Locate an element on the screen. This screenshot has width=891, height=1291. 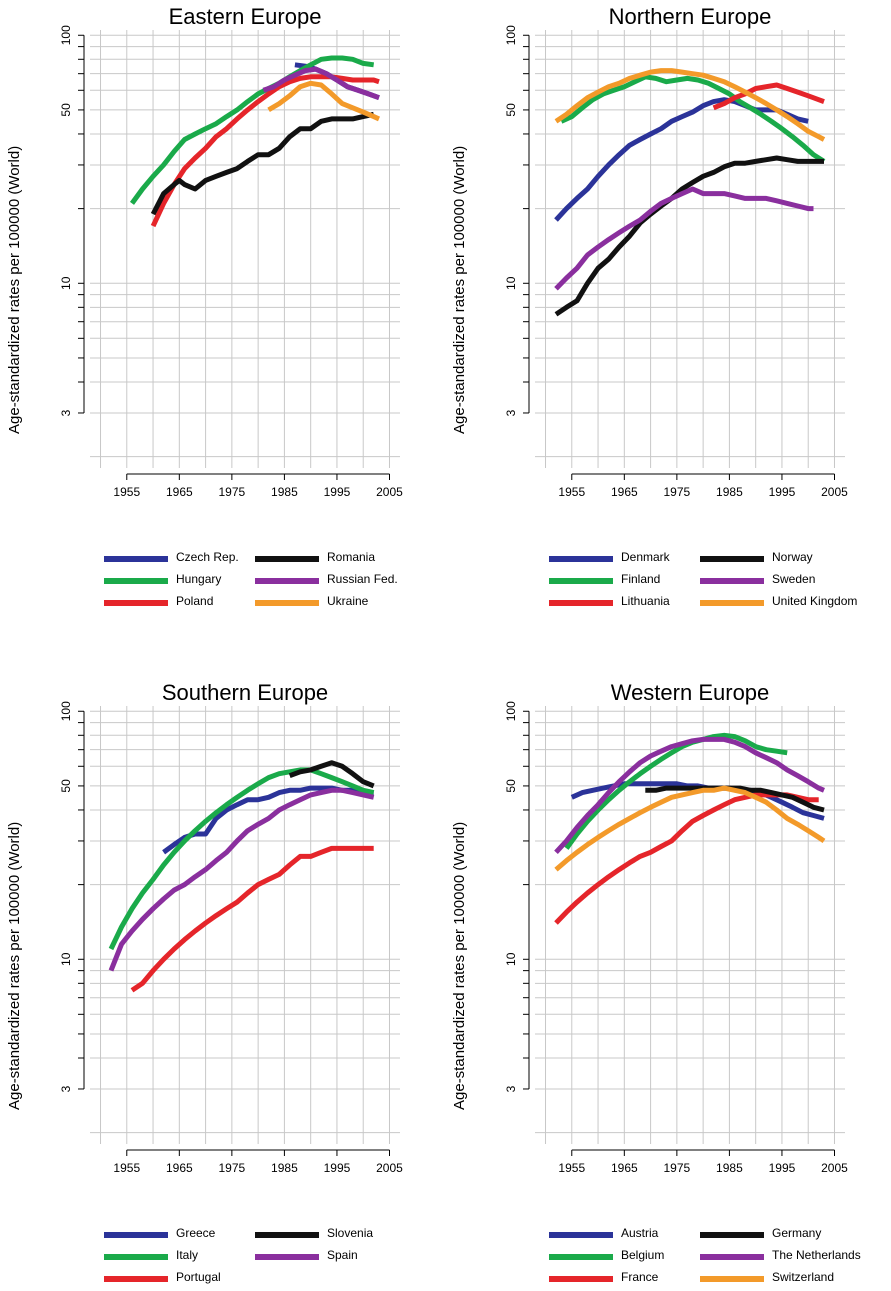
series-line-switzerland is located at coordinates (690, 829).